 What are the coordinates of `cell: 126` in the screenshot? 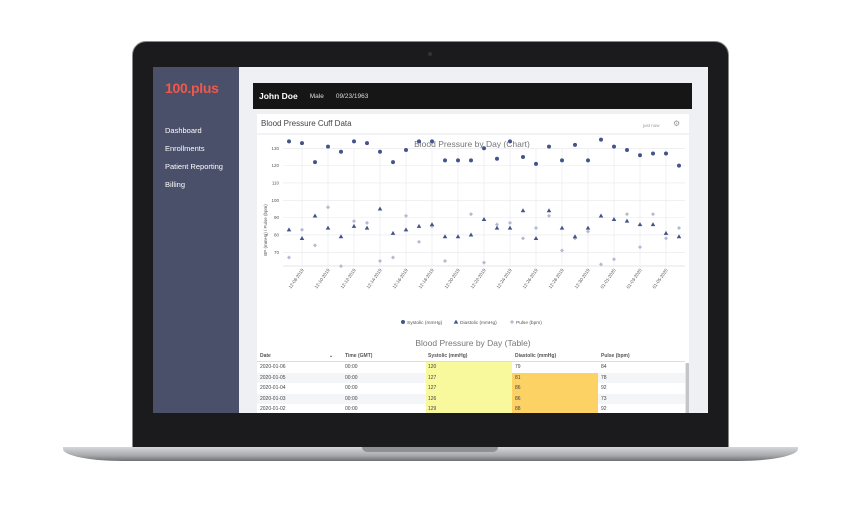 It's located at (432, 398).